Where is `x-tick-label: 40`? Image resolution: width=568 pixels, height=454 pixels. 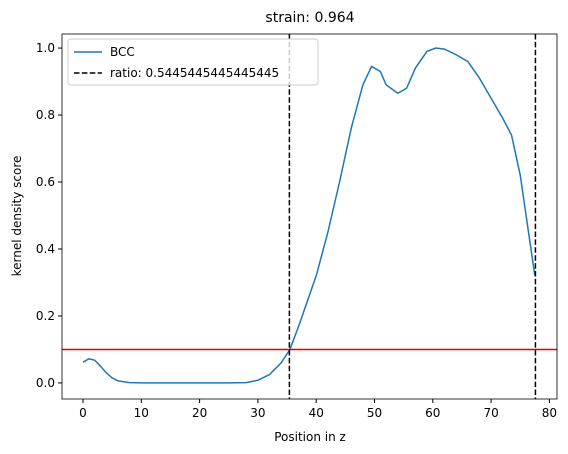 x-tick-label: 40 is located at coordinates (316, 413).